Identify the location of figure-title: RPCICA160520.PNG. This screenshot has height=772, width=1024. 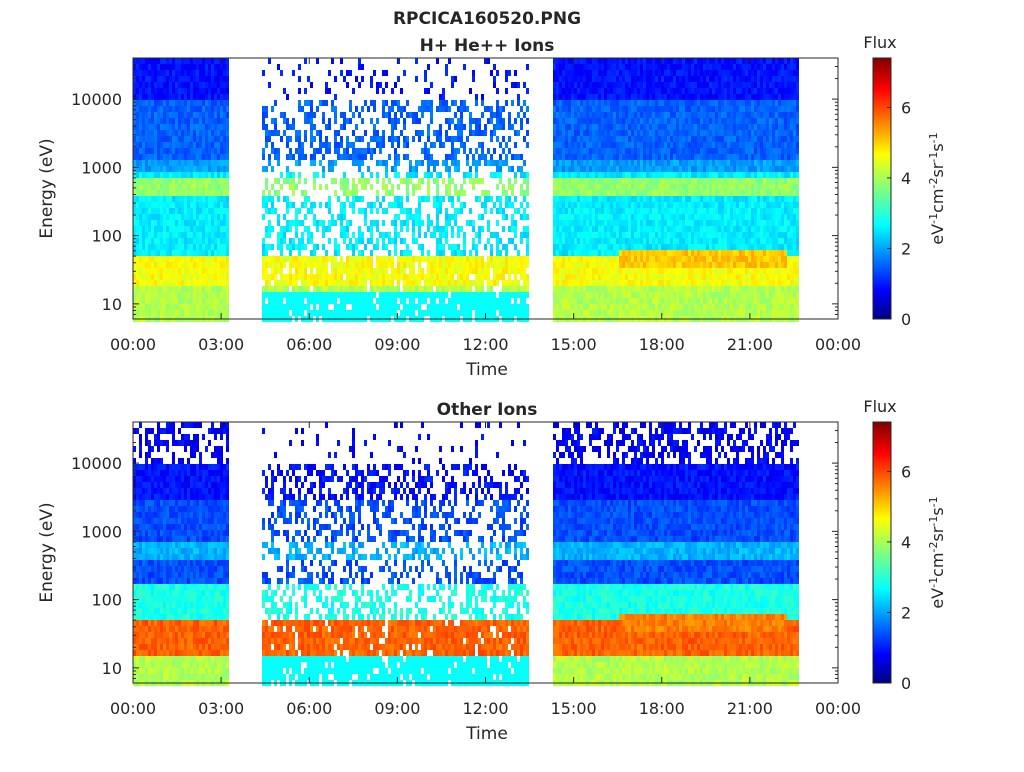
(487, 19).